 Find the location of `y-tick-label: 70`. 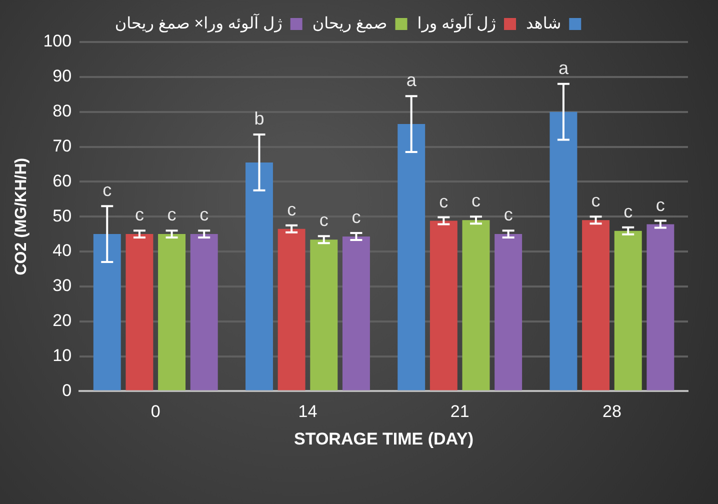

y-tick-label: 70 is located at coordinates (62, 146).